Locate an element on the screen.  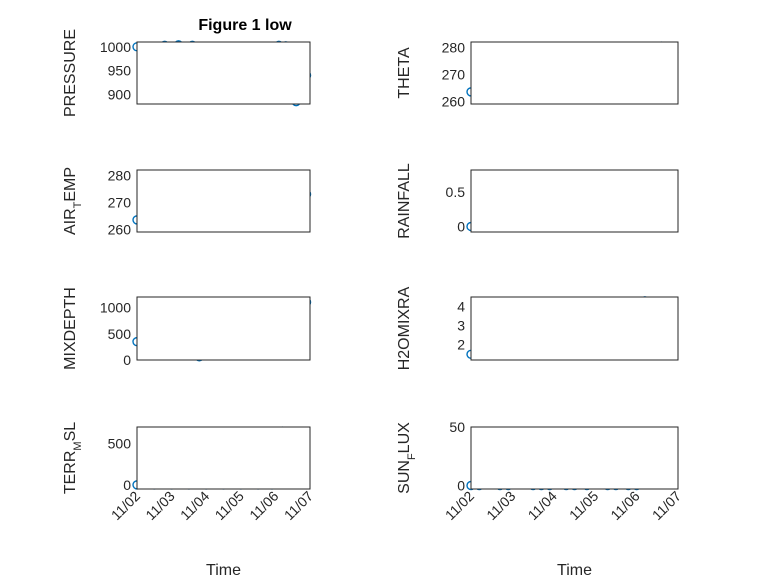
subplot-3: 260 270 280 AIRTEMP is located at coordinates (187, 202).